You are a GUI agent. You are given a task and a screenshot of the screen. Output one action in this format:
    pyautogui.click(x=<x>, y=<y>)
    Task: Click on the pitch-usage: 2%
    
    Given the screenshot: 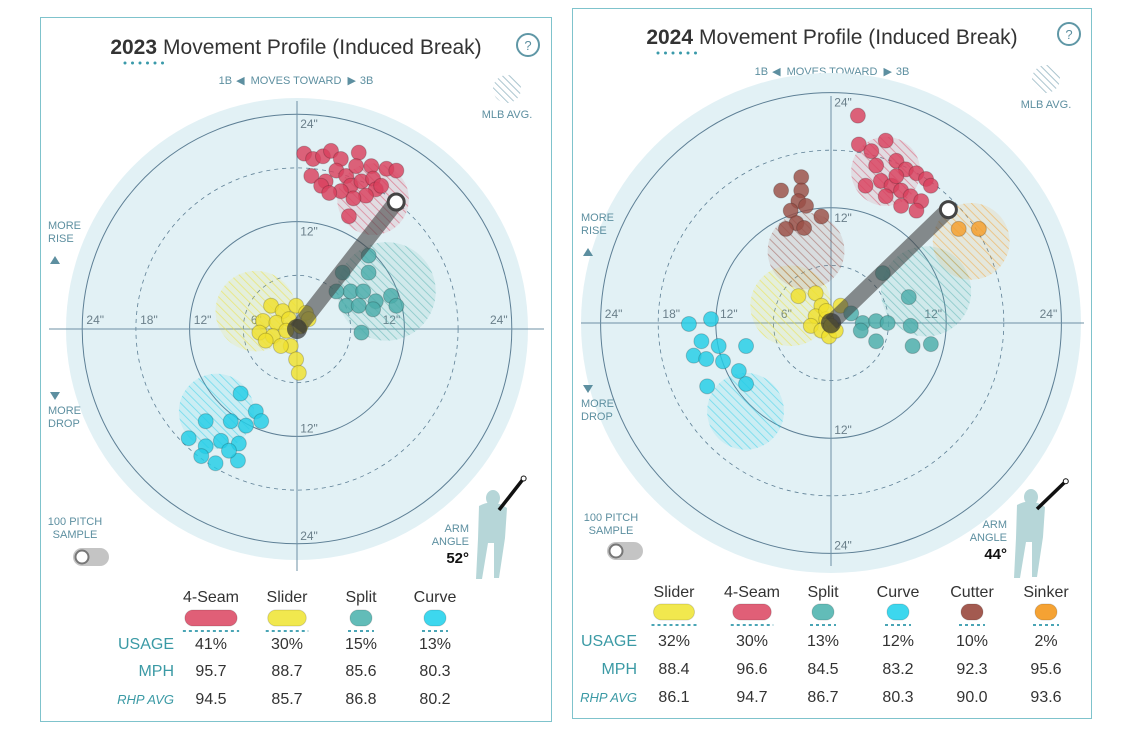 What is the action you would take?
    pyautogui.click(x=1045, y=641)
    